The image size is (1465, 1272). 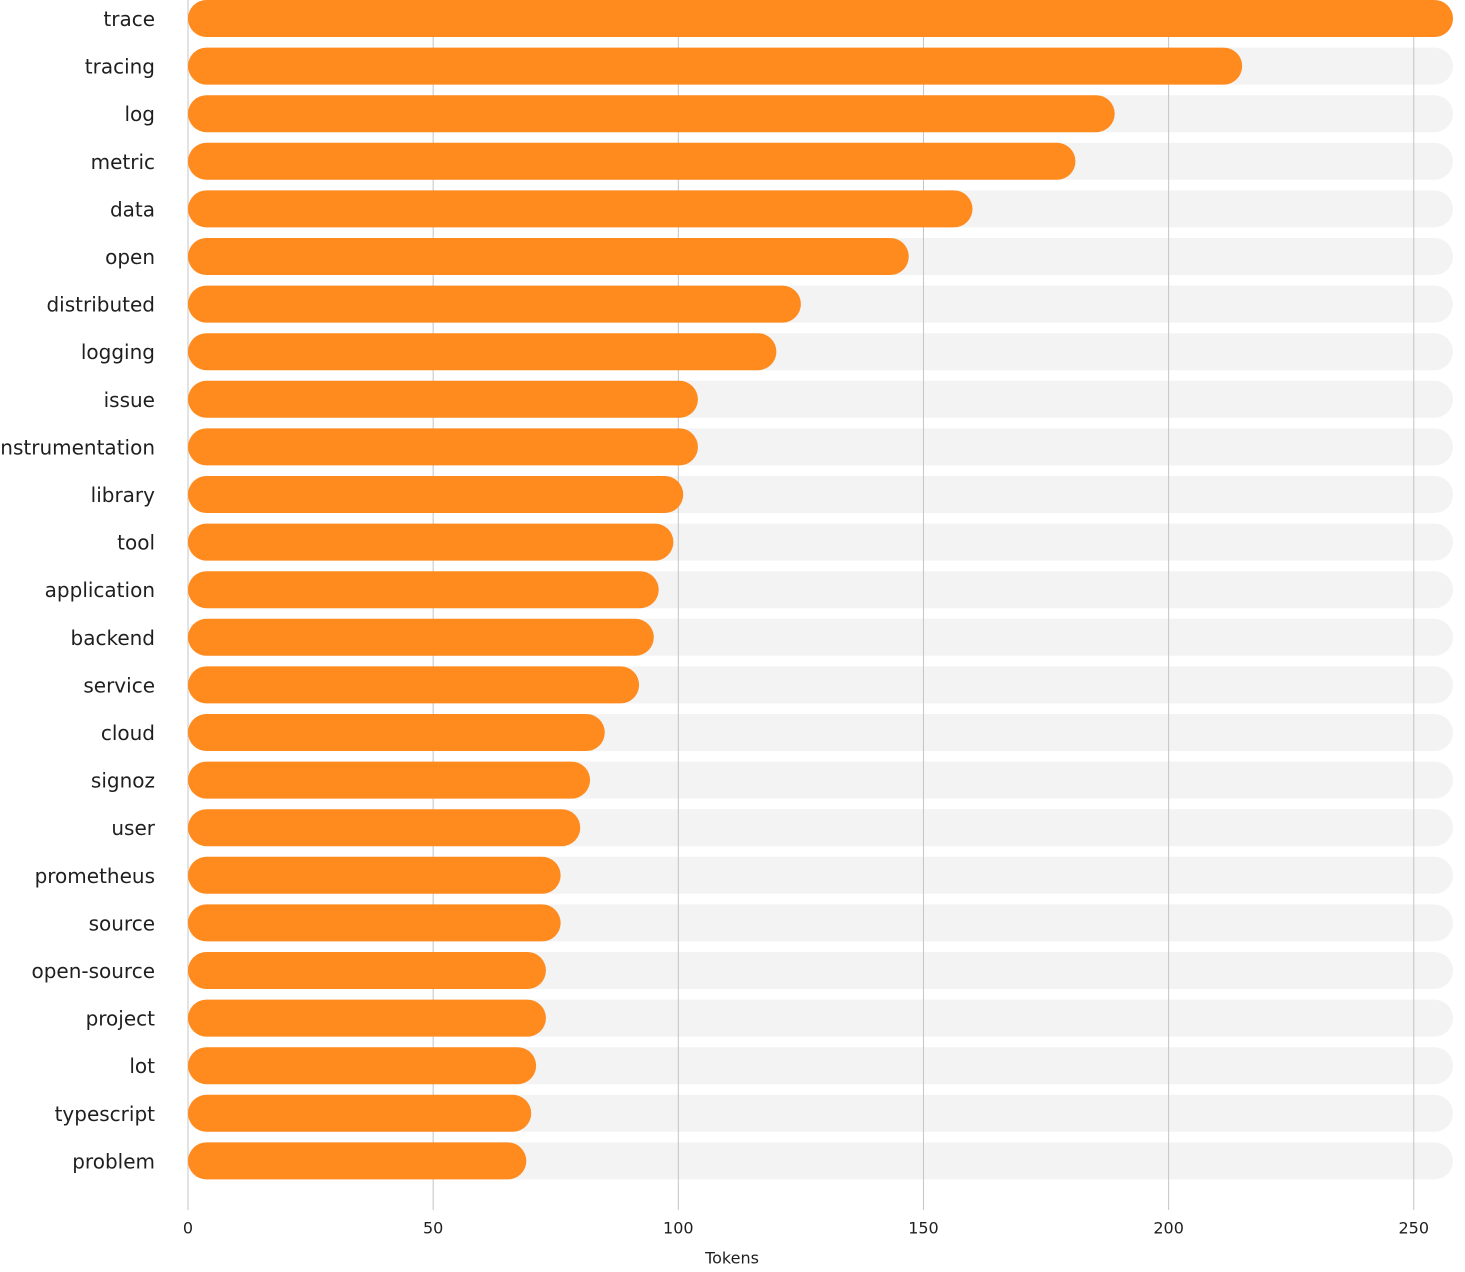 What do you see at coordinates (923, 1228) in the screenshot?
I see `x-tick-label: 150` at bounding box center [923, 1228].